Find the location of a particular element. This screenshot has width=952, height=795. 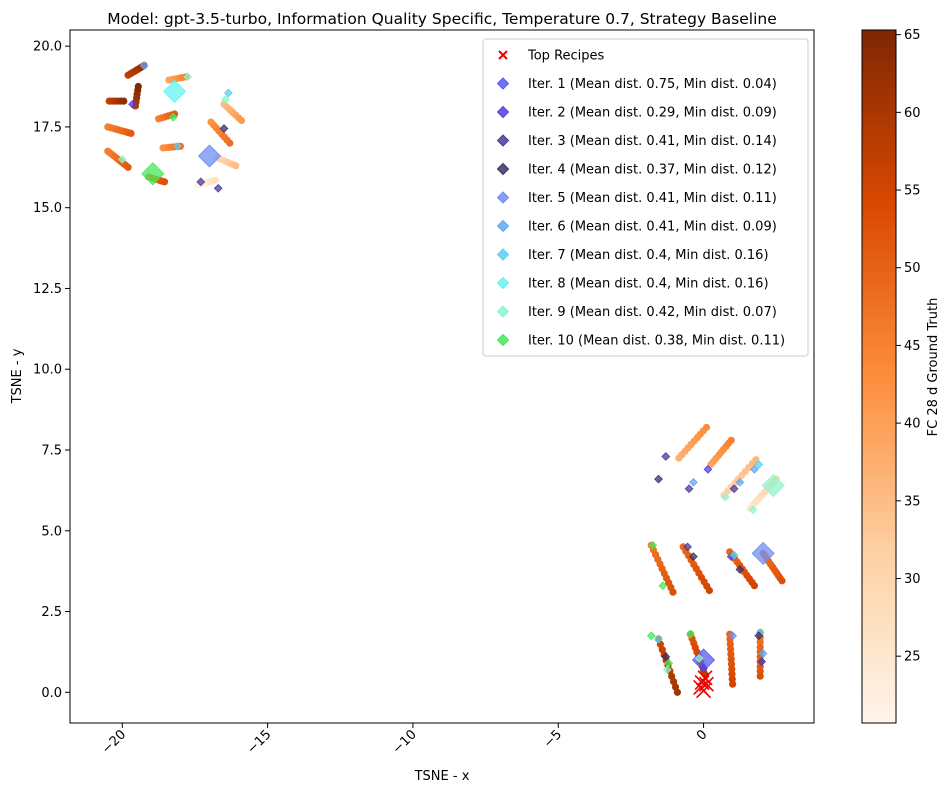

colorbar-tick-label: 60 is located at coordinates (912, 113).